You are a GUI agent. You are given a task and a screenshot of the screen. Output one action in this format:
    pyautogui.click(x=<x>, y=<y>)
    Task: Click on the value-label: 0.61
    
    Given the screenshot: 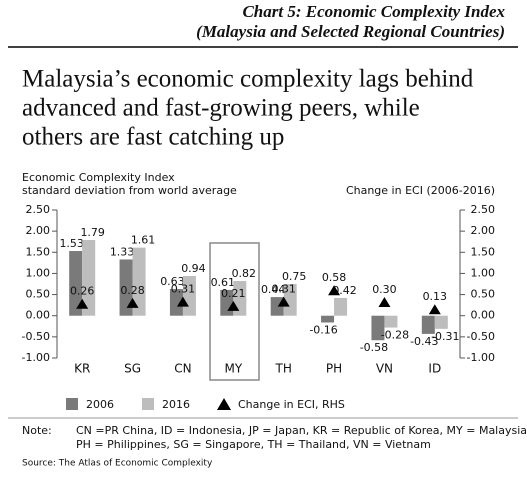 What is the action you would take?
    pyautogui.click(x=223, y=282)
    